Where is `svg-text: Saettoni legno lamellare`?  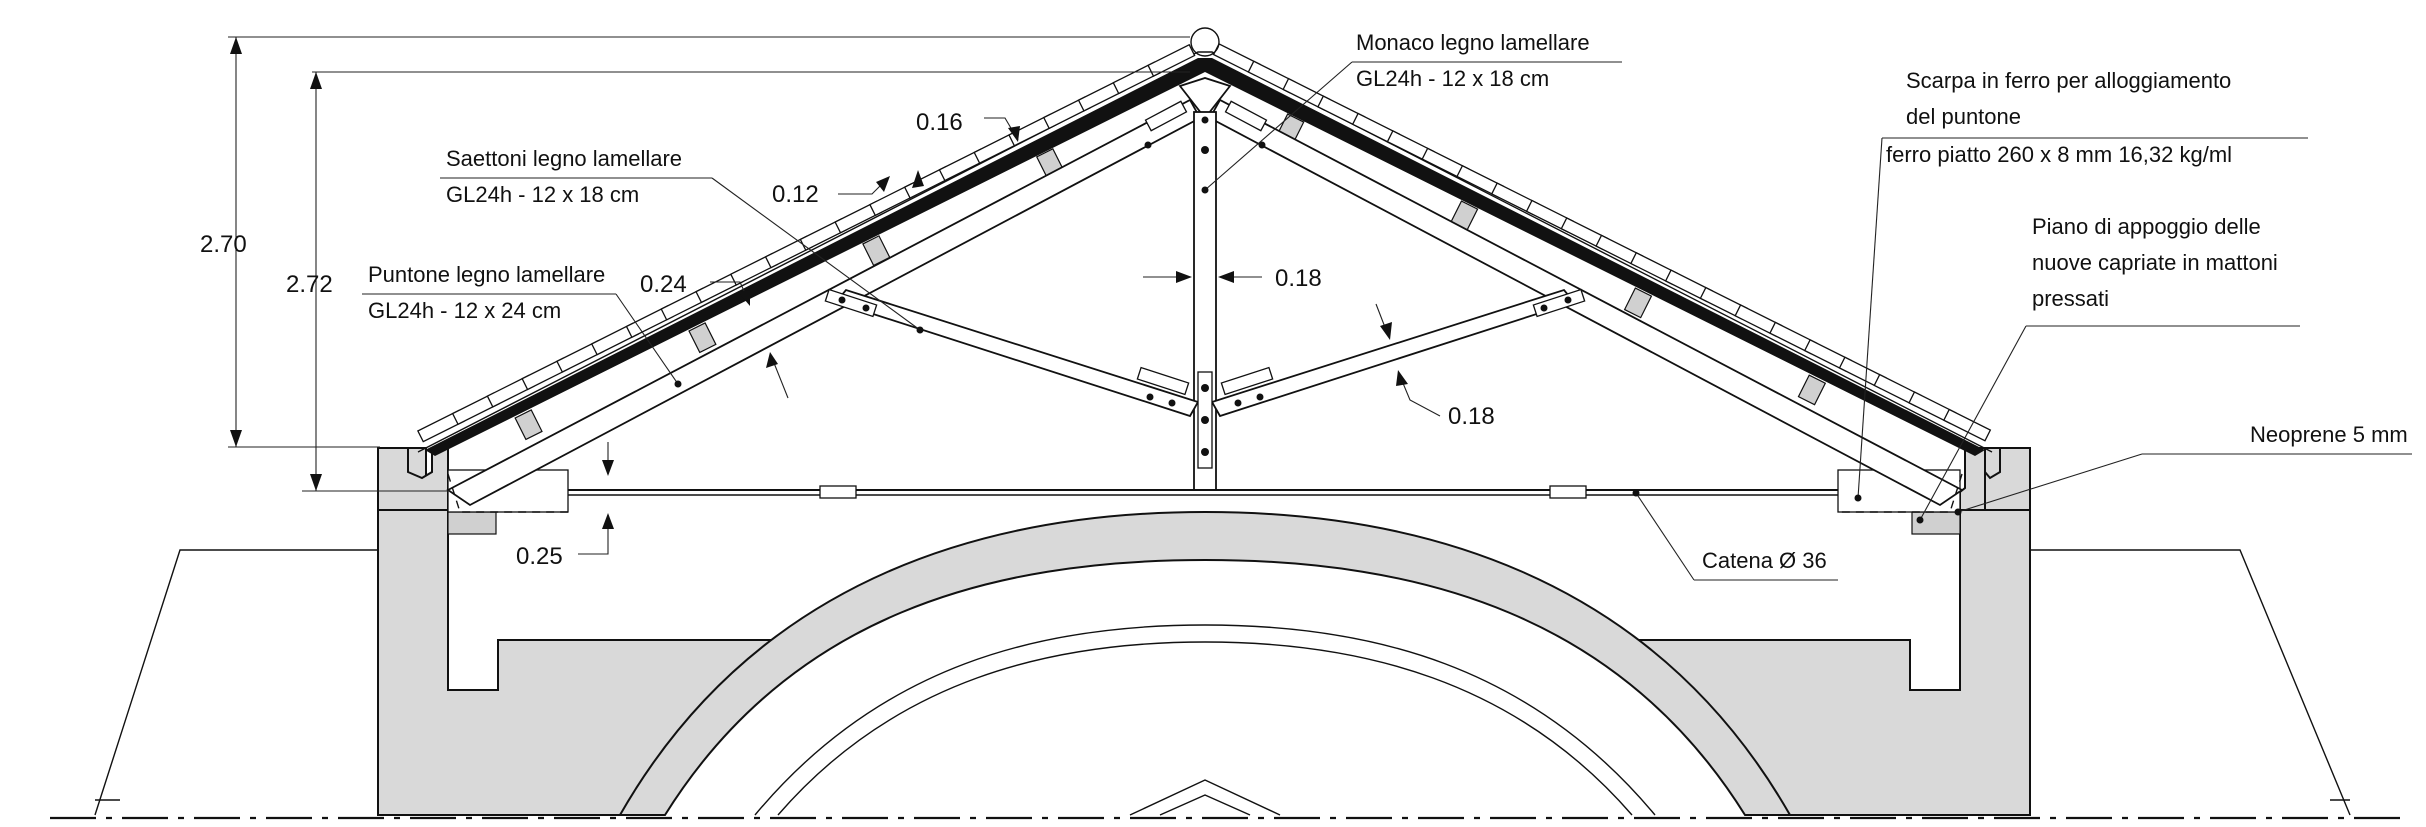
svg-text: Saettoni legno lamellare is located at coordinates (564, 158).